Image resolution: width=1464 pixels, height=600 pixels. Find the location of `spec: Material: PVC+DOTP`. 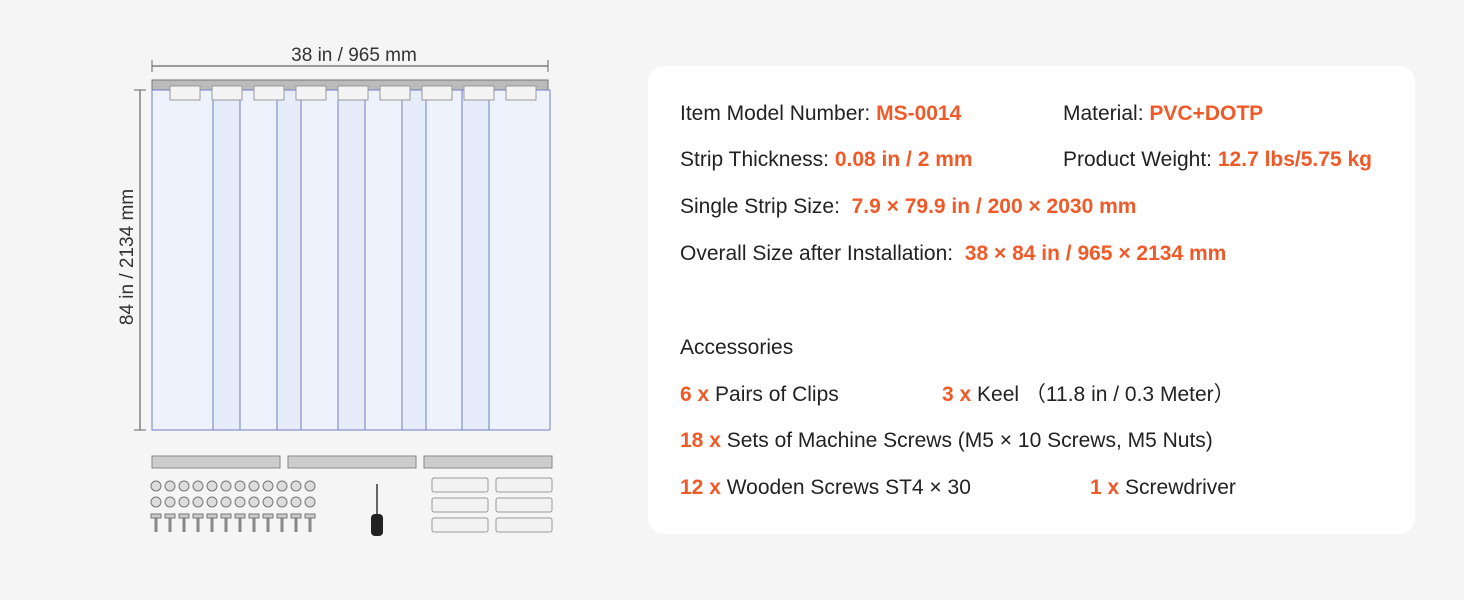

spec: Material: PVC+DOTP is located at coordinates (1163, 114).